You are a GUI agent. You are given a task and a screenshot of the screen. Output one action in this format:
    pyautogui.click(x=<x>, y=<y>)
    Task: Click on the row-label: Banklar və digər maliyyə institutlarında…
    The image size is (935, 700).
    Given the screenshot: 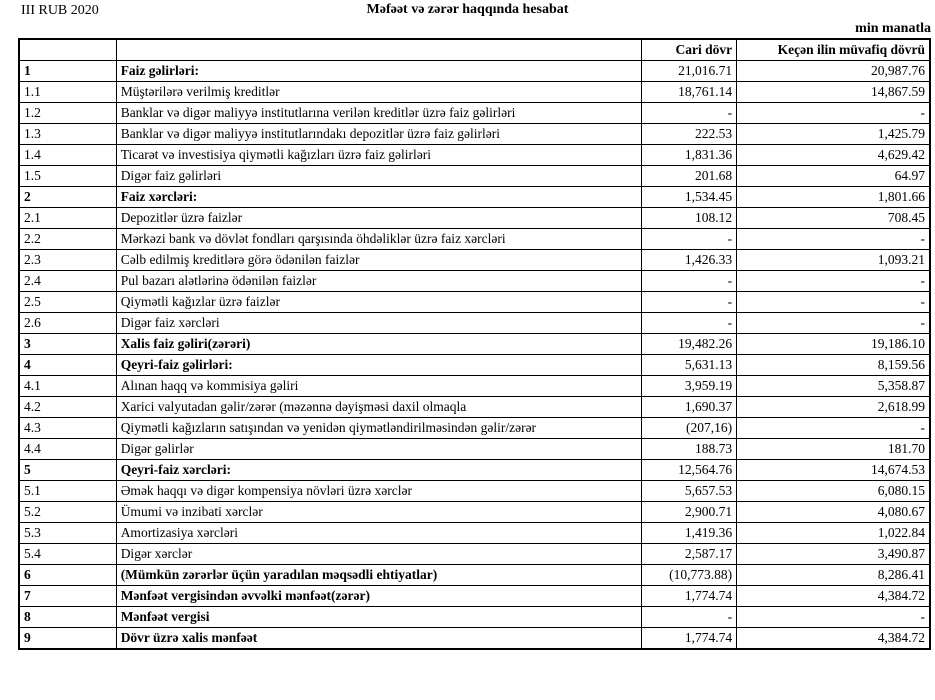 What is the action you would take?
    pyautogui.click(x=378, y=134)
    